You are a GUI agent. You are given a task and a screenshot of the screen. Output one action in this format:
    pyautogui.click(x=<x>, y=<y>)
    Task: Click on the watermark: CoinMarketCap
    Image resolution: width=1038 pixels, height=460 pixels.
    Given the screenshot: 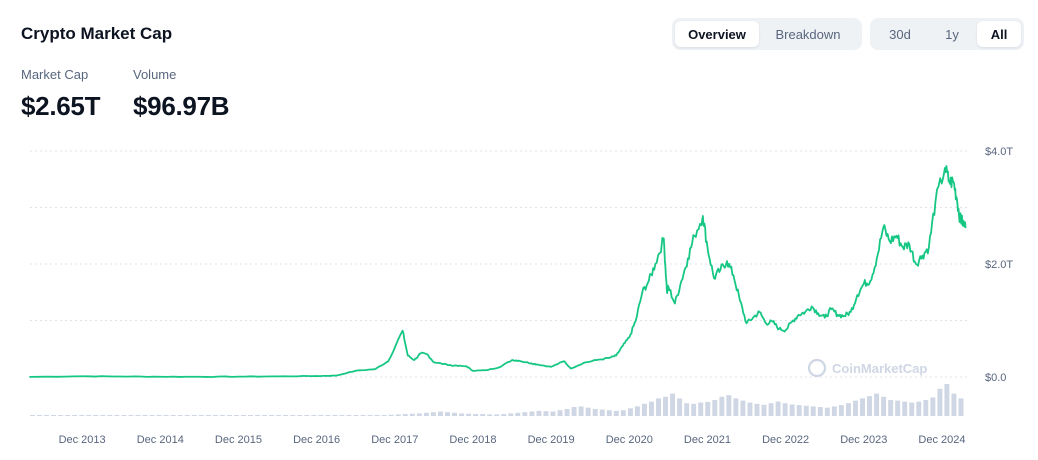 What is the action you would take?
    pyautogui.click(x=867, y=368)
    